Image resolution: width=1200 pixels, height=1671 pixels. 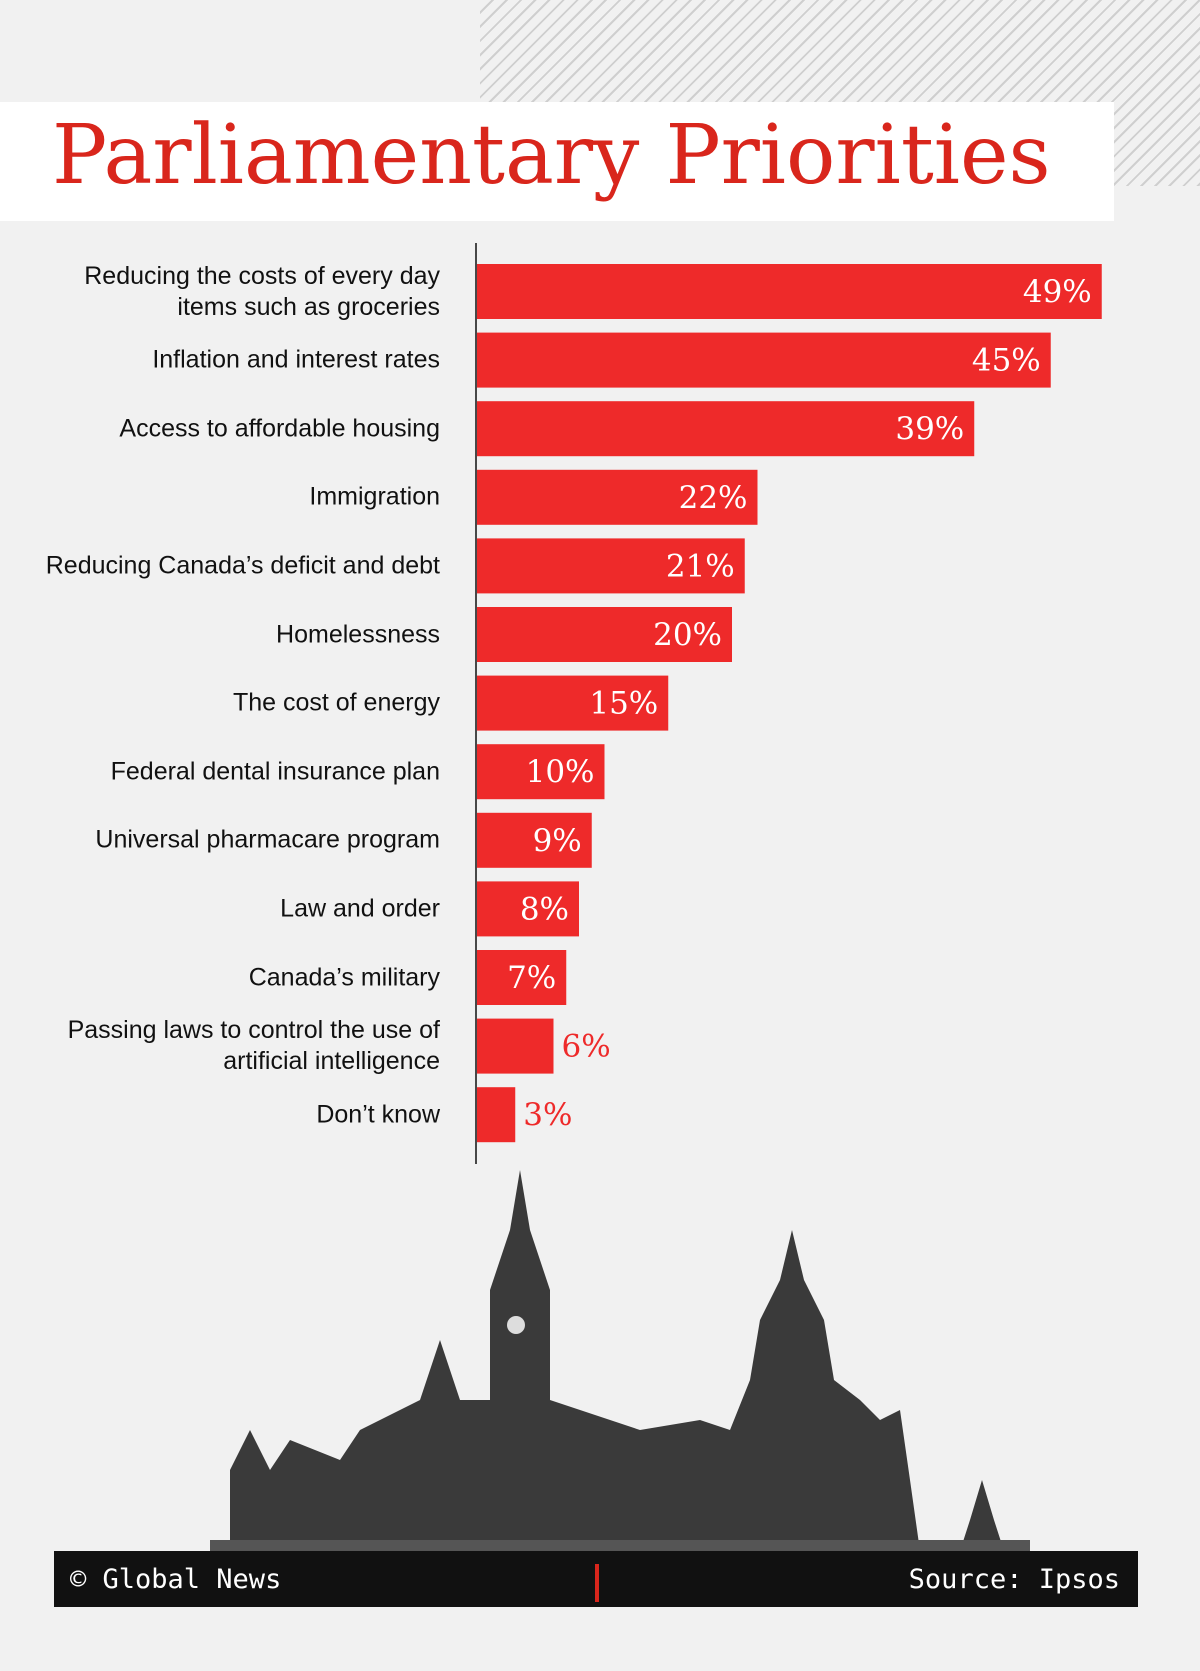 What do you see at coordinates (516, 1325) in the screenshot?
I see `clock` at bounding box center [516, 1325].